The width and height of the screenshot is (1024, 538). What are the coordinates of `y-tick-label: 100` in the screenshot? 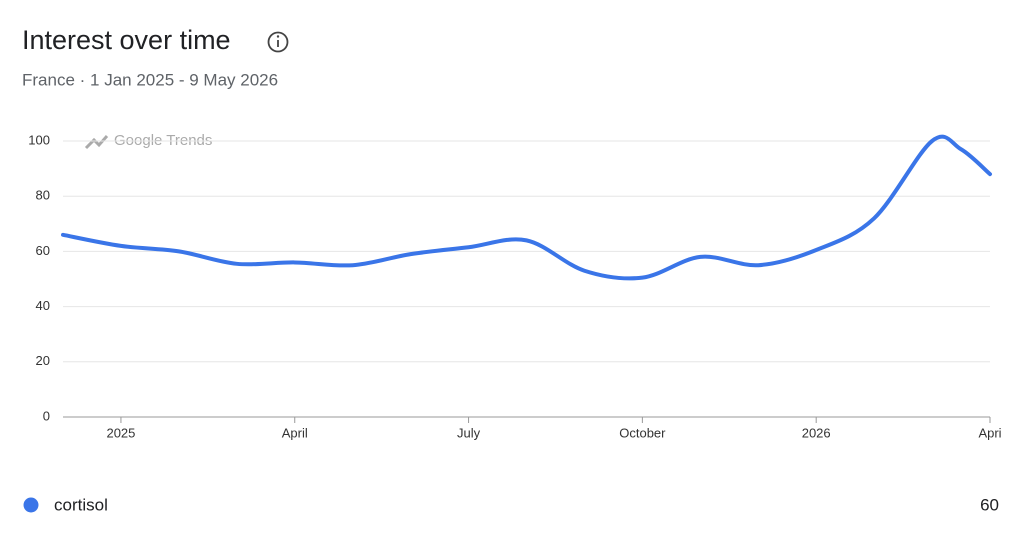 It's located at (39, 139).